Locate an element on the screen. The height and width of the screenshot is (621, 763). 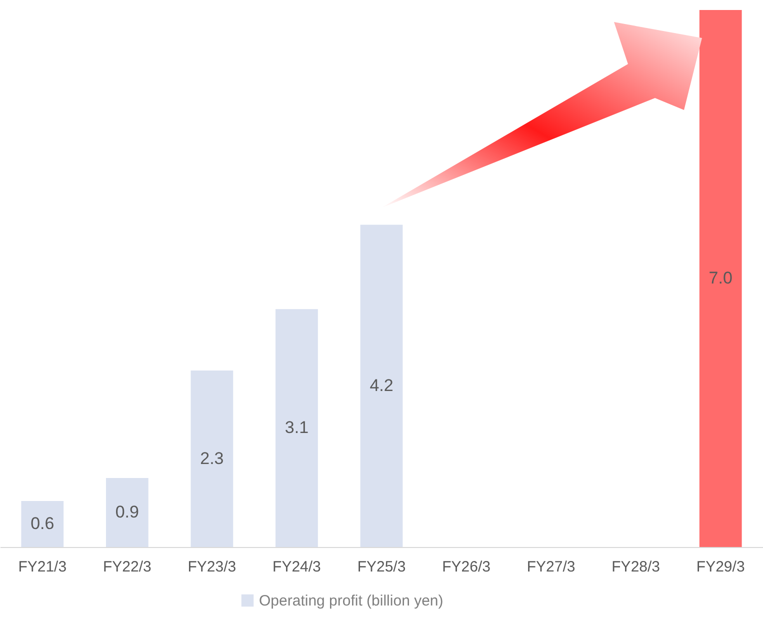
data-label: 3.1 is located at coordinates (296, 428).